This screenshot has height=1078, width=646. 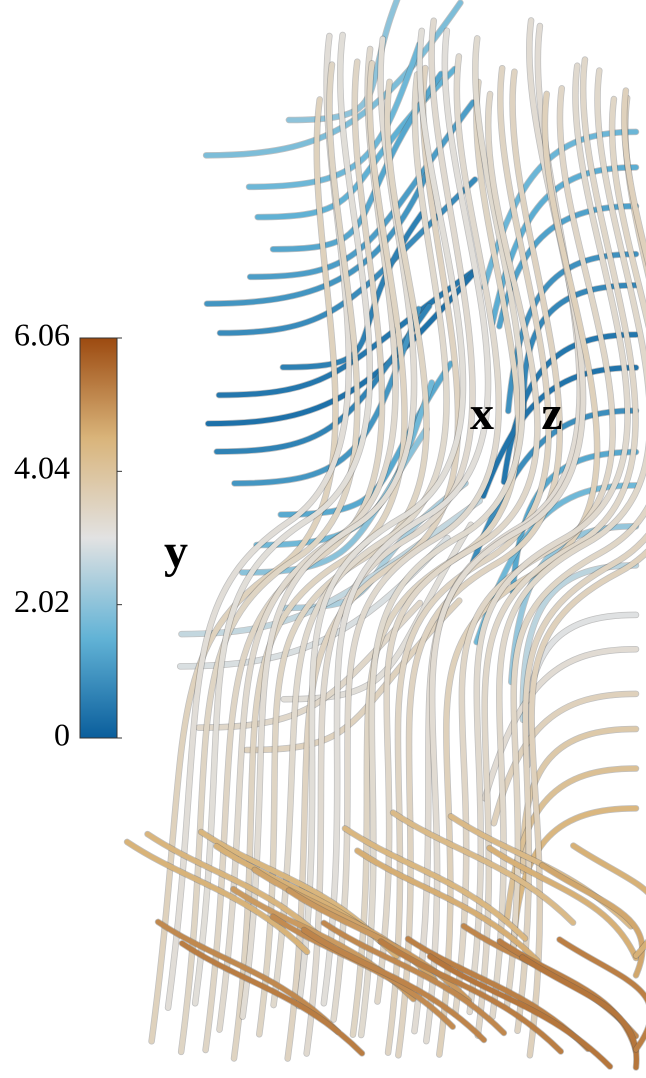 I want to click on streamline-edge, so click(x=581, y=690).